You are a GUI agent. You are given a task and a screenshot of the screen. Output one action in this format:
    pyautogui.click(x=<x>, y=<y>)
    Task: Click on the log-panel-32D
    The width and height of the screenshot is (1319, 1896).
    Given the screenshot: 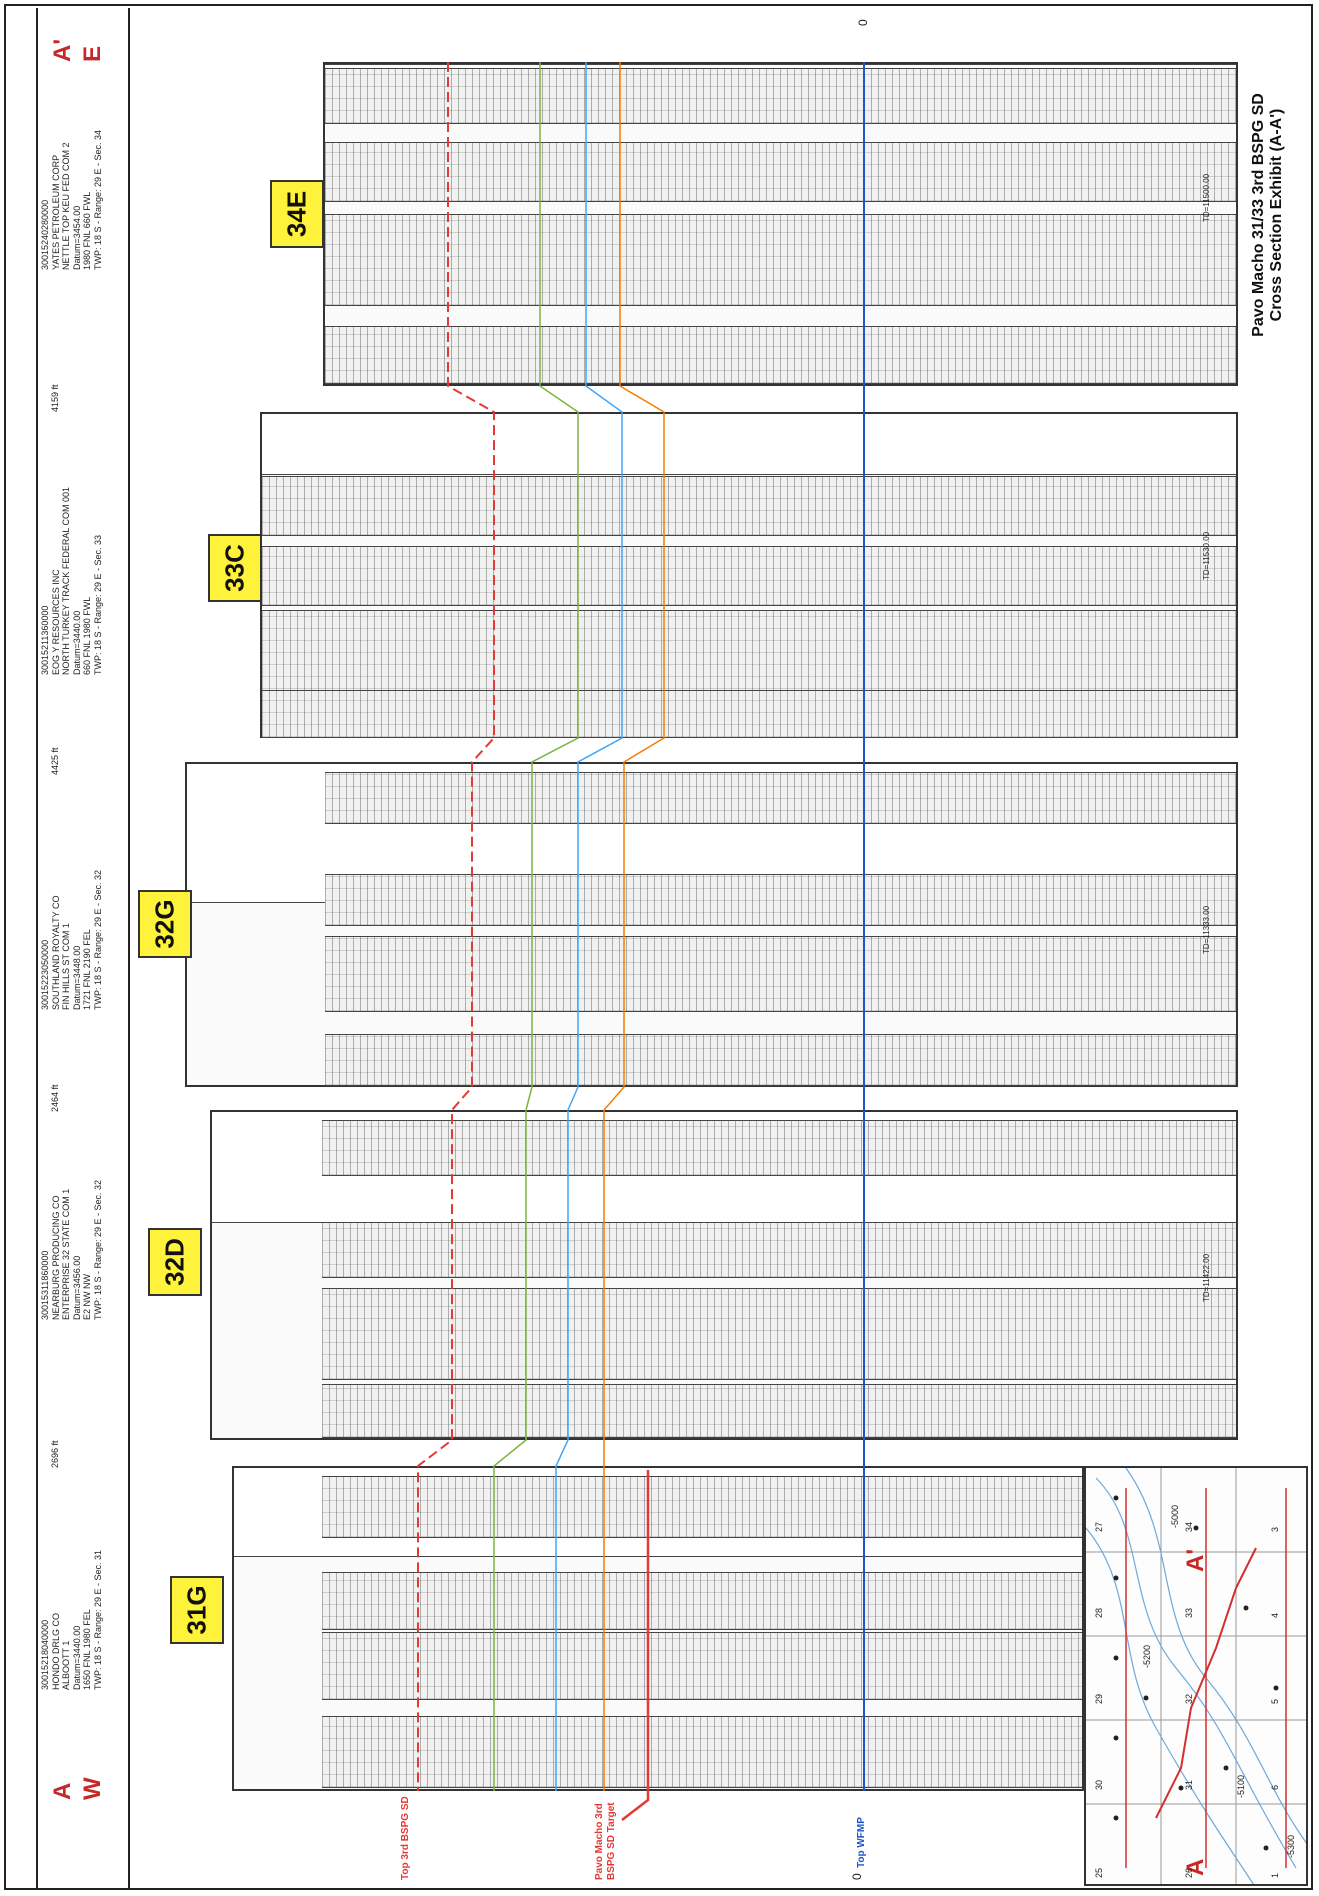 What is the action you would take?
    pyautogui.click(x=724, y=1275)
    